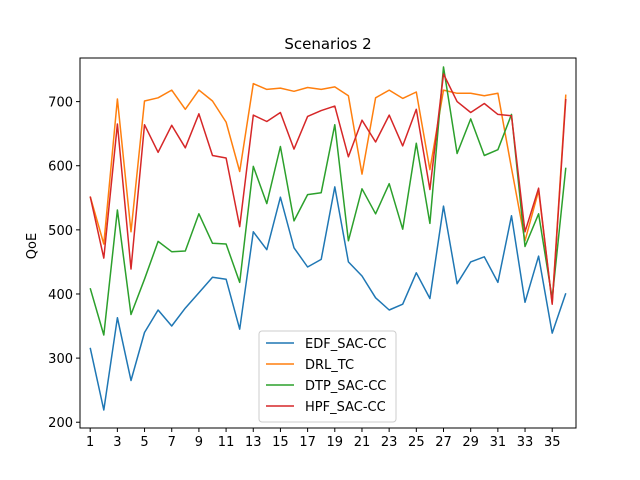 Image resolution: width=640 pixels, height=480 pixels. I want to click on legend: EDF_SAC-CC DRL_TC DTP_SAC-CC HPF_SAC-CC, so click(327, 376).